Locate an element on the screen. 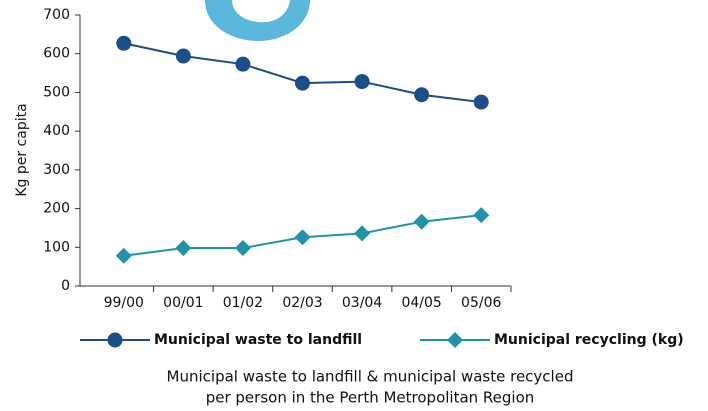 The width and height of the screenshot is (708, 411). y-axis-label: Kg per capita is located at coordinates (22, 149).